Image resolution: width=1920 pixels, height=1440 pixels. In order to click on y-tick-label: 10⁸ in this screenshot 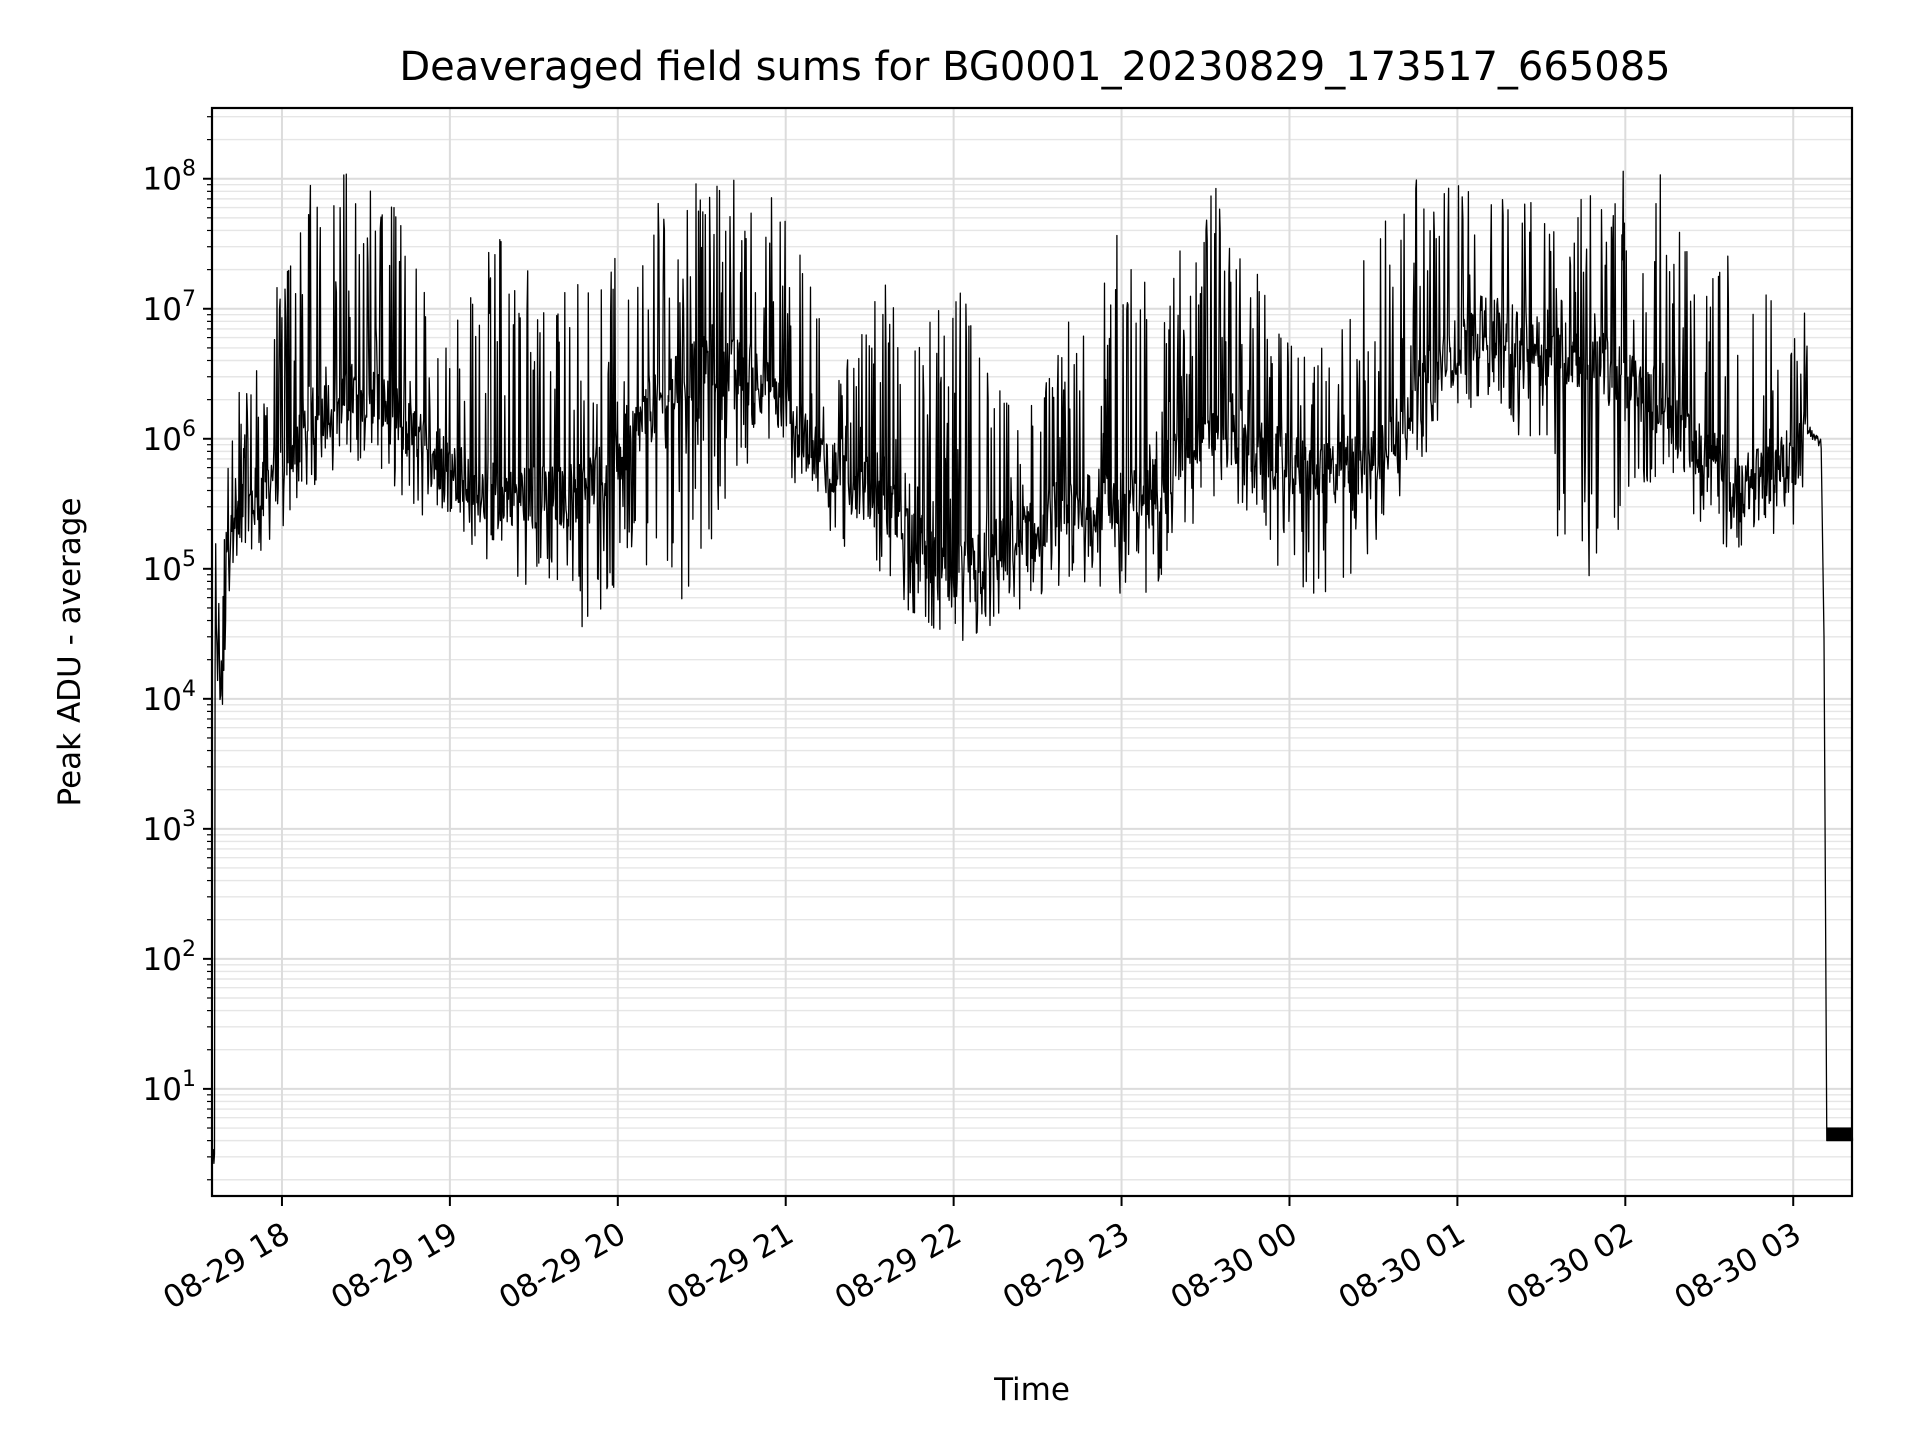, I will do `click(169, 177)`.